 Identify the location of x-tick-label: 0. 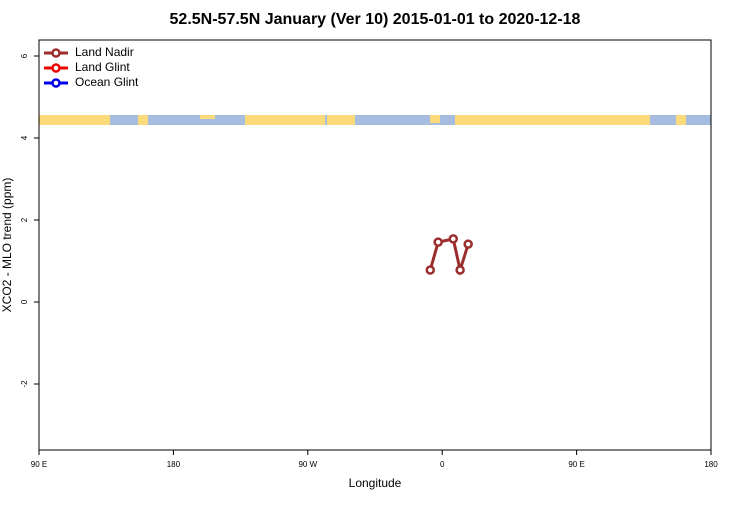
(442, 464).